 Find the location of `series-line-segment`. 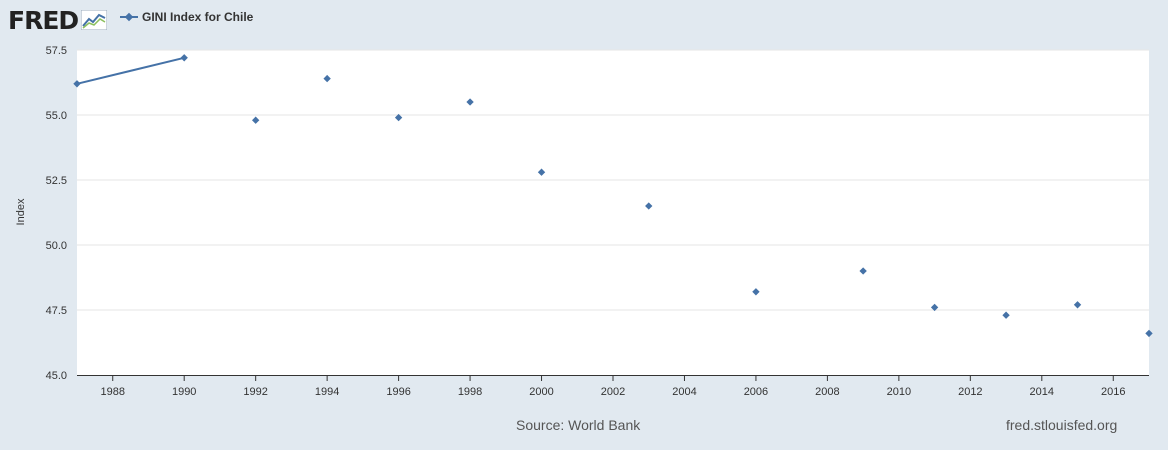

series-line-segment is located at coordinates (130, 70).